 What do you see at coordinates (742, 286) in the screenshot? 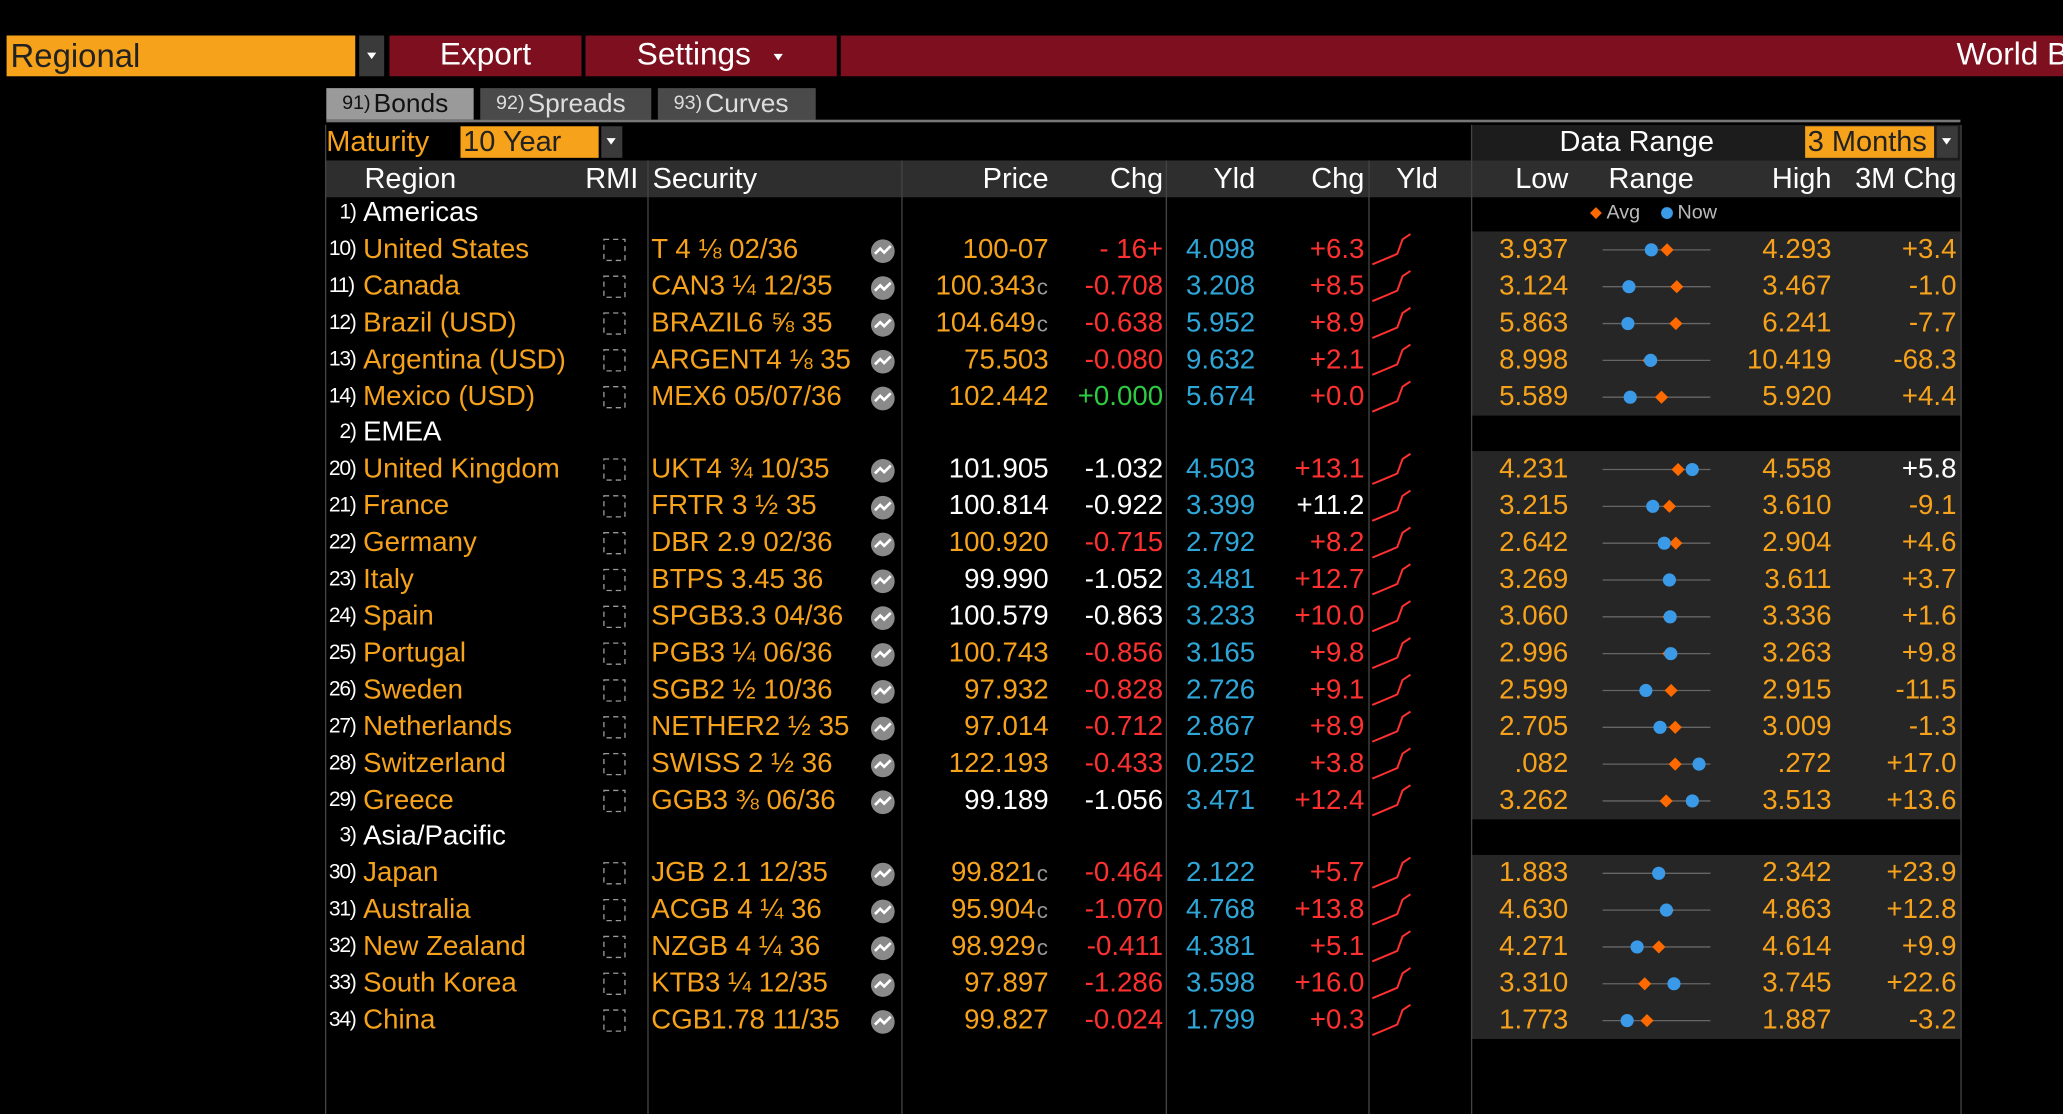
I see `security: CAN3 ¼ 12/35` at bounding box center [742, 286].